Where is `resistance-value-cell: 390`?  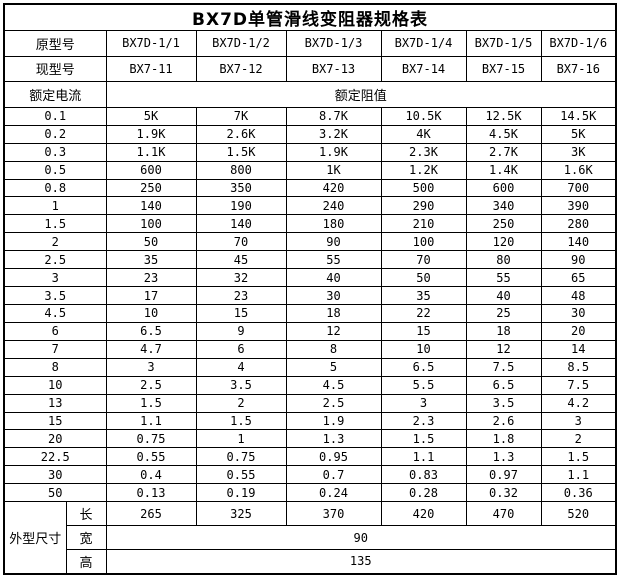
resistance-value-cell: 390 is located at coordinates (578, 206).